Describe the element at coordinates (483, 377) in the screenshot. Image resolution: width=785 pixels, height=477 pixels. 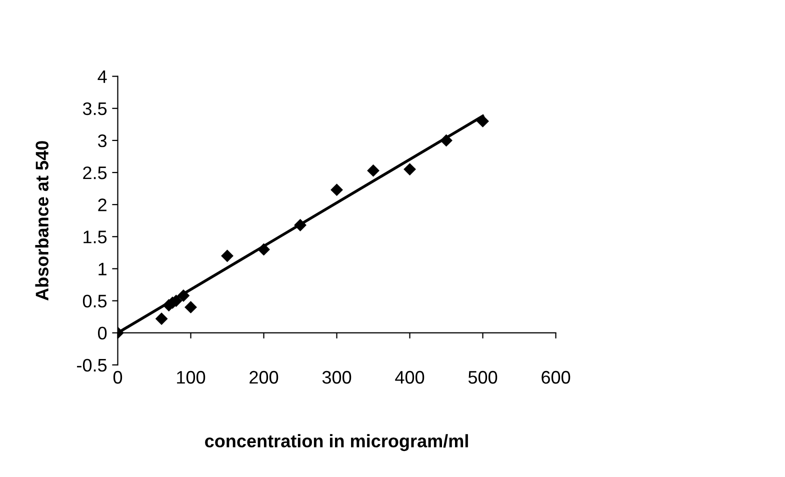
I see `x-tick-label: 500` at that location.